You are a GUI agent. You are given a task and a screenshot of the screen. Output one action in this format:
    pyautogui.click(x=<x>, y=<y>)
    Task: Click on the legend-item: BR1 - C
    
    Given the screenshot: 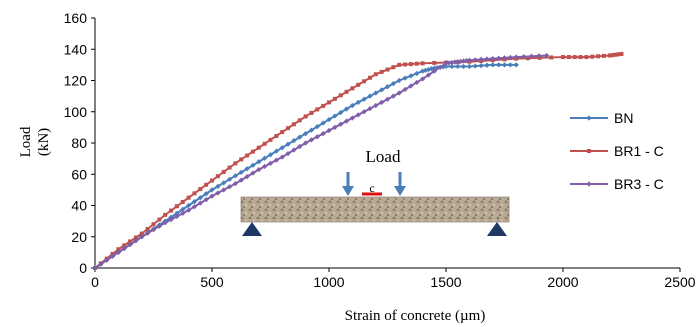 What is the action you would take?
    pyautogui.click(x=617, y=151)
    